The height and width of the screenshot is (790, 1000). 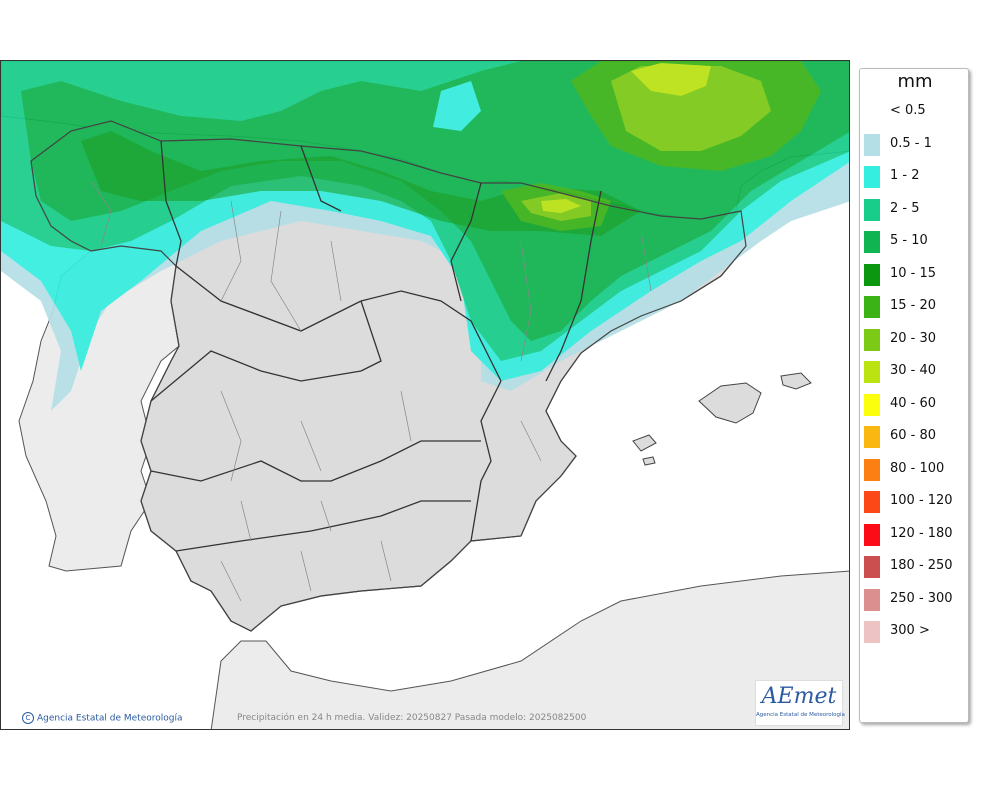 I want to click on legend-item: 180 - 250, so click(x=915, y=565).